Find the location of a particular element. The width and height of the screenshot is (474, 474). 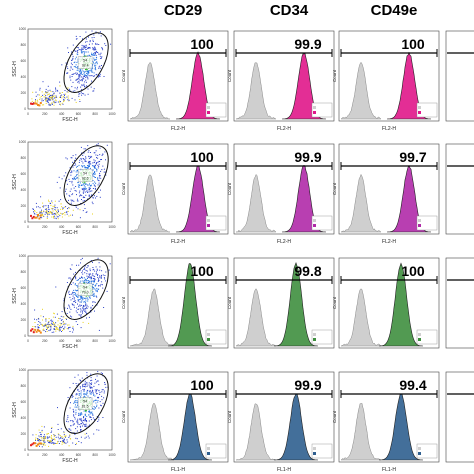

scatter-x-label: FSC-H is located at coordinates (70, 347).